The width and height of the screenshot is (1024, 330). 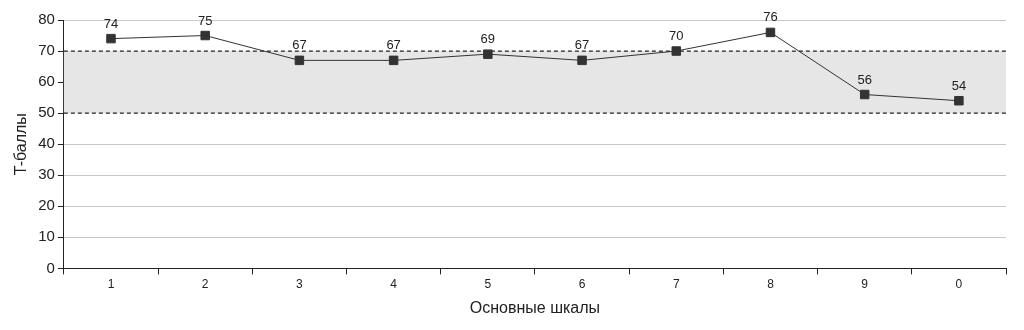 What do you see at coordinates (865, 283) in the screenshot?
I see `x-tick-label: 9` at bounding box center [865, 283].